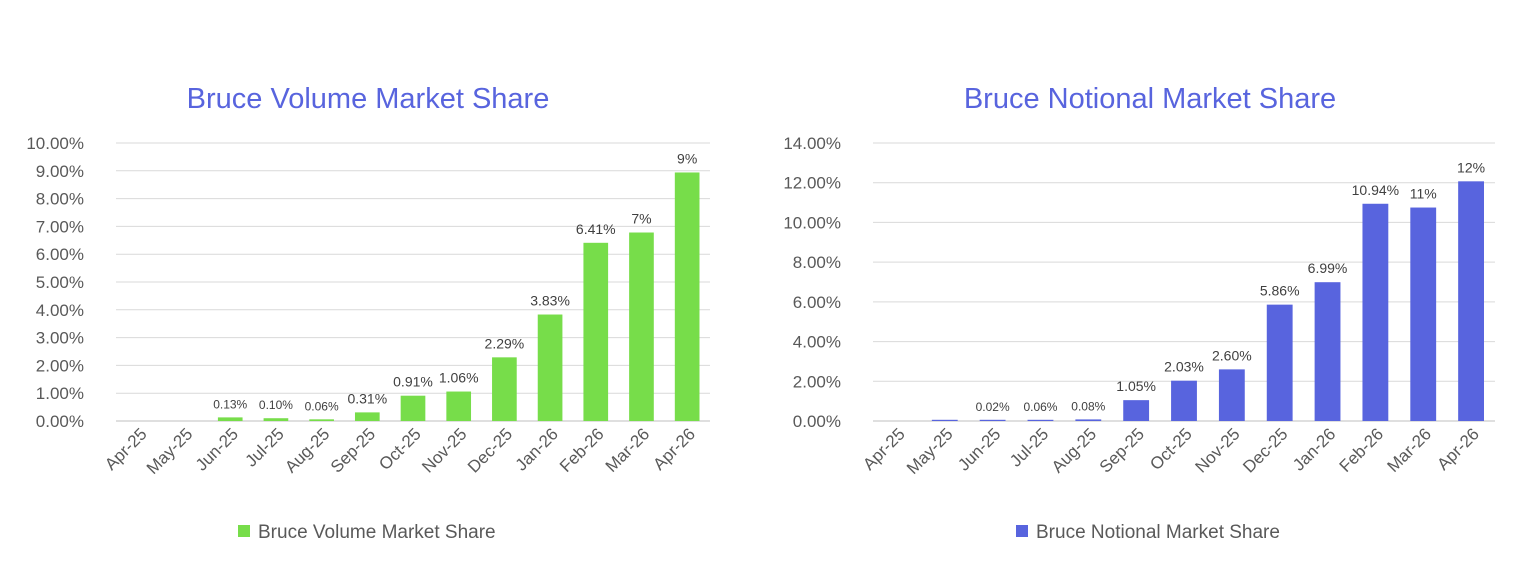 This screenshot has height=571, width=1515. What do you see at coordinates (276, 405) in the screenshot?
I see `data-label: 0.10%` at bounding box center [276, 405].